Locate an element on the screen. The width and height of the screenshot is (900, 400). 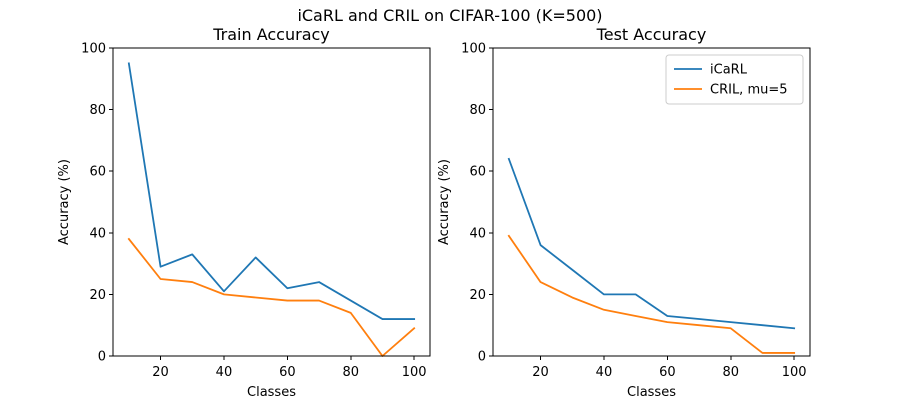
legend-box is located at coordinates (734, 79).